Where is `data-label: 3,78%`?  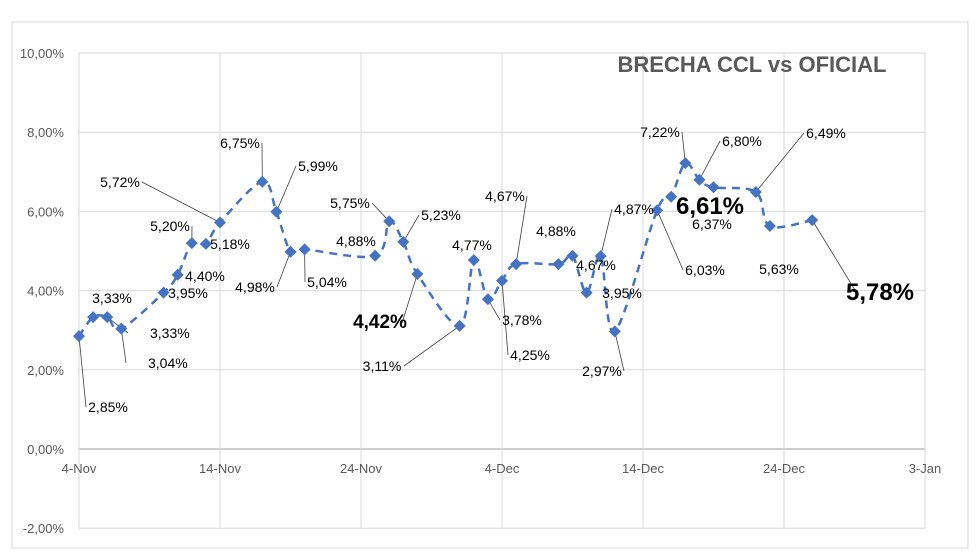
data-label: 3,78% is located at coordinates (522, 320).